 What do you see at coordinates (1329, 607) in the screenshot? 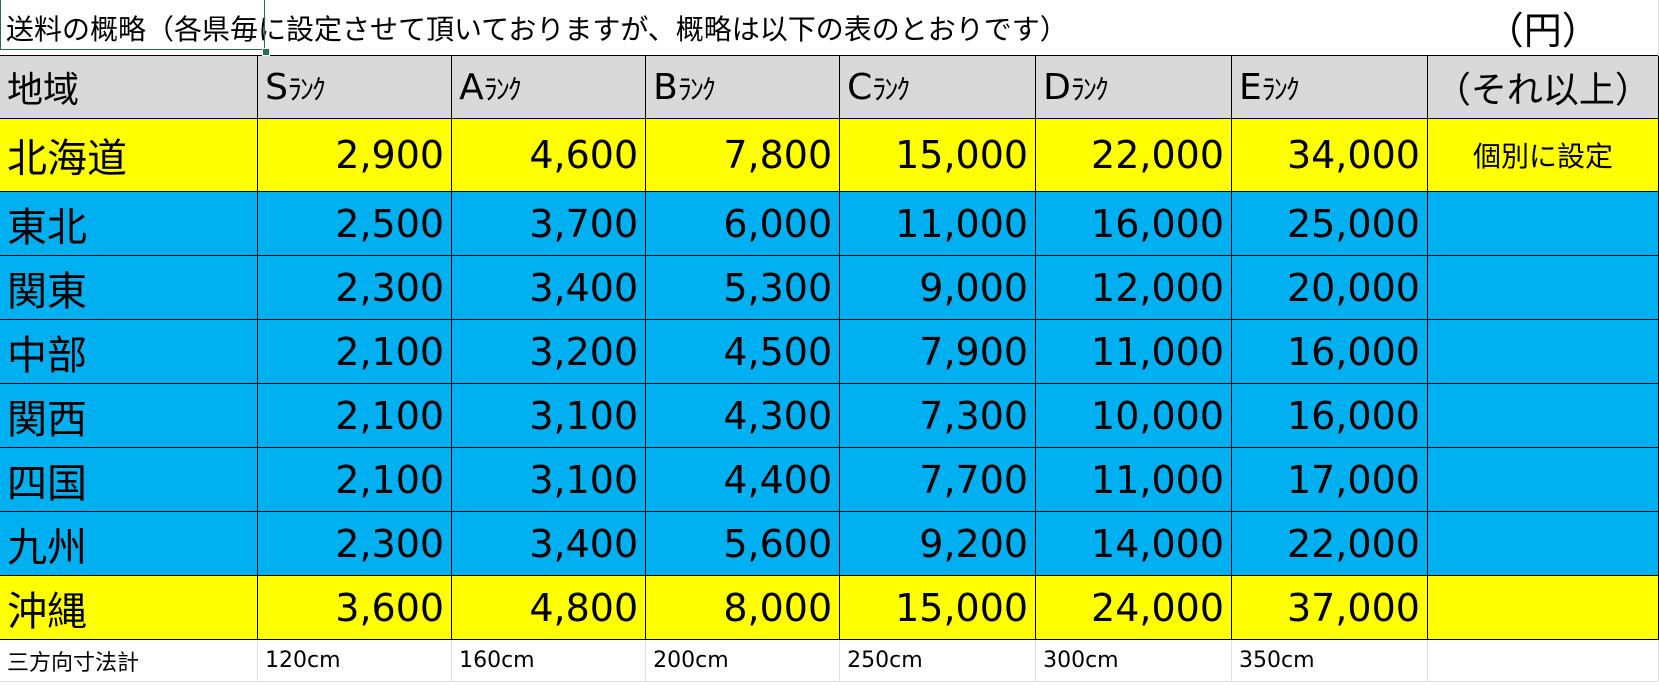
I see `fee-cell: 37,000` at bounding box center [1329, 607].